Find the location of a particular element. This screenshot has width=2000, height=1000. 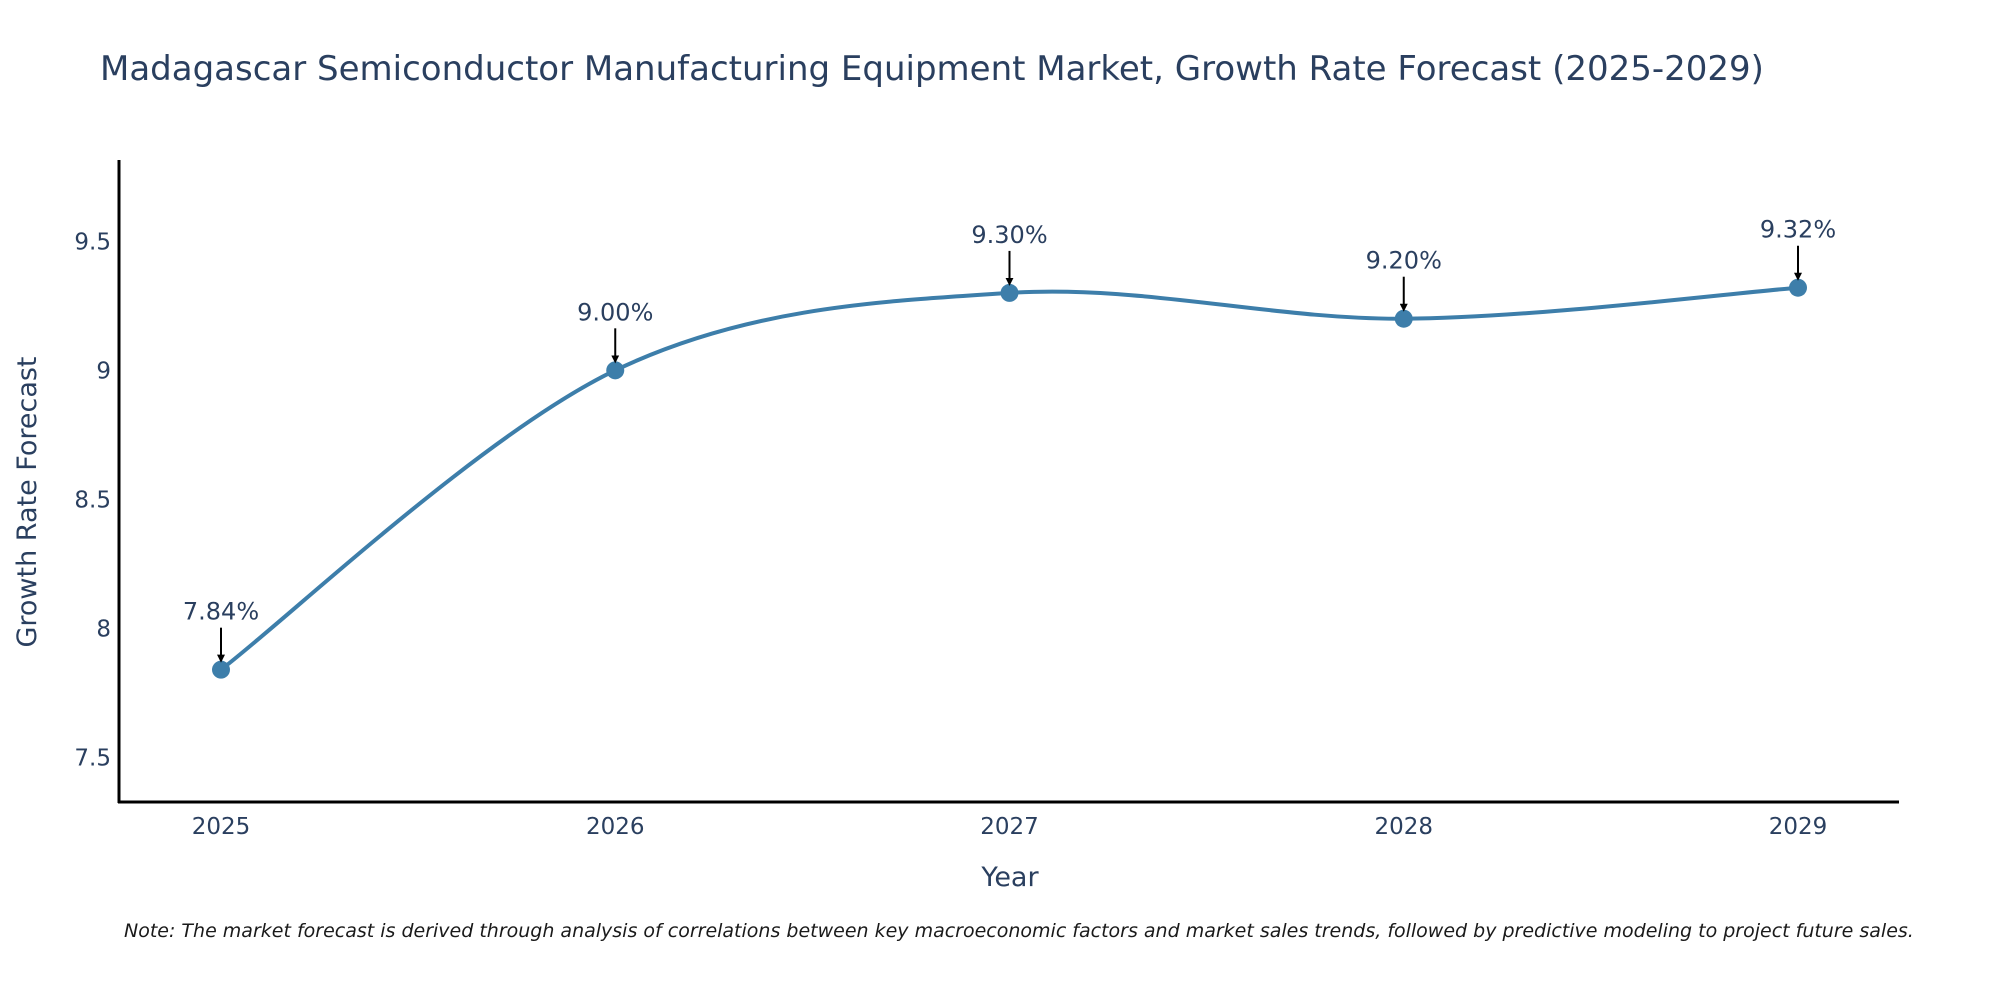

x-tick-label: 2027 is located at coordinates (1009, 827).